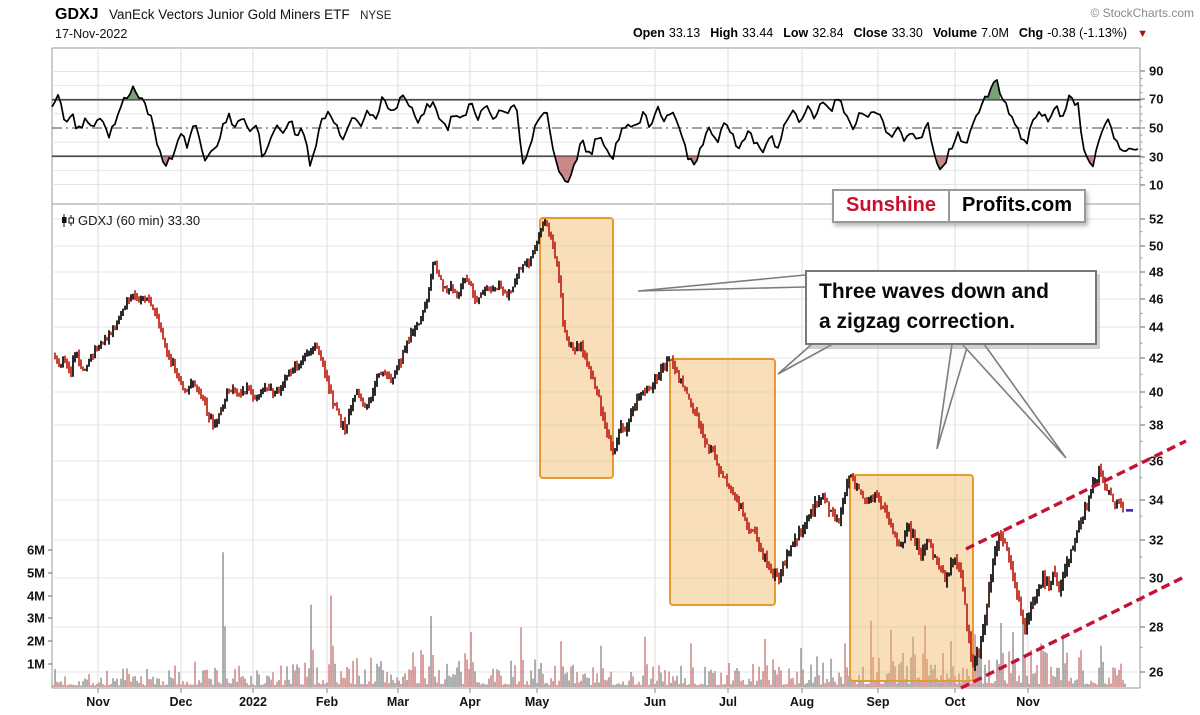 Image resolution: width=1200 pixels, height=715 pixels. What do you see at coordinates (595, 131) in the screenshot?
I see `oscillator-line` at bounding box center [595, 131].